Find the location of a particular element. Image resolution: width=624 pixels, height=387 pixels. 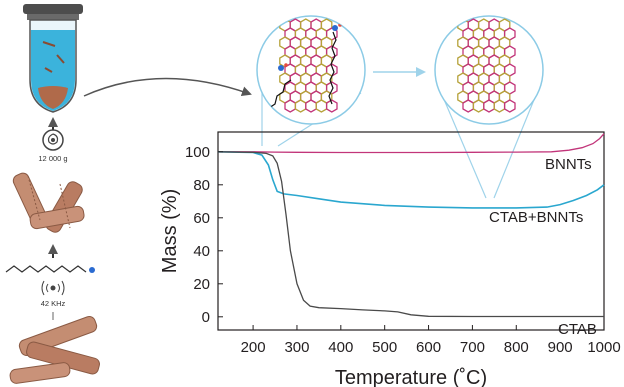

x-axis-label: Temperature (˚C) is located at coordinates (411, 377).